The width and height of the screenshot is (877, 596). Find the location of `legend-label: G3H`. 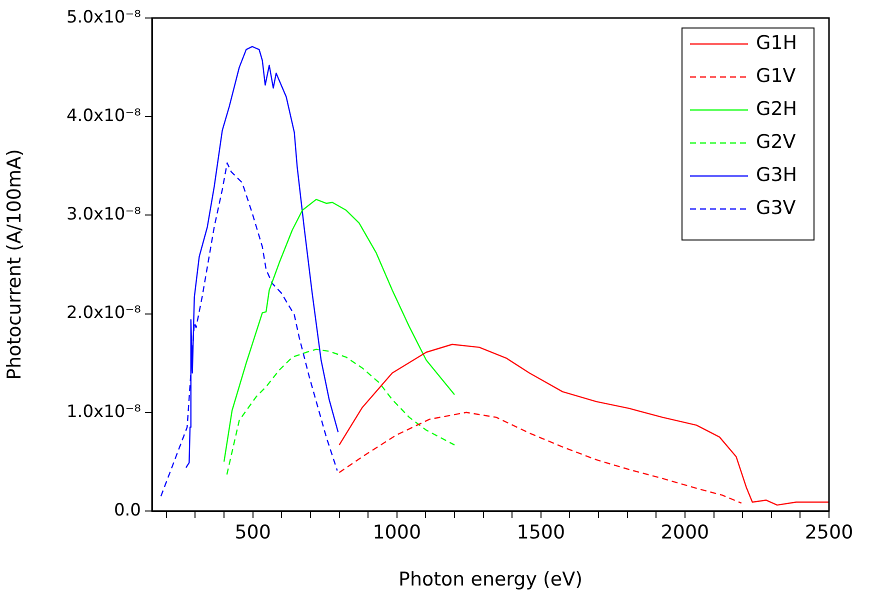

legend-label: G3H is located at coordinates (777, 175).